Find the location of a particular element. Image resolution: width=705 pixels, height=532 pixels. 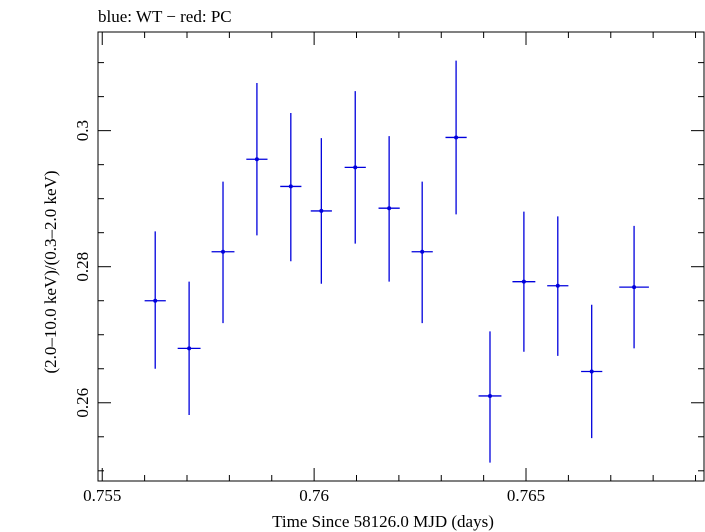

x-tick-label: 0.76 is located at coordinates (314, 495).